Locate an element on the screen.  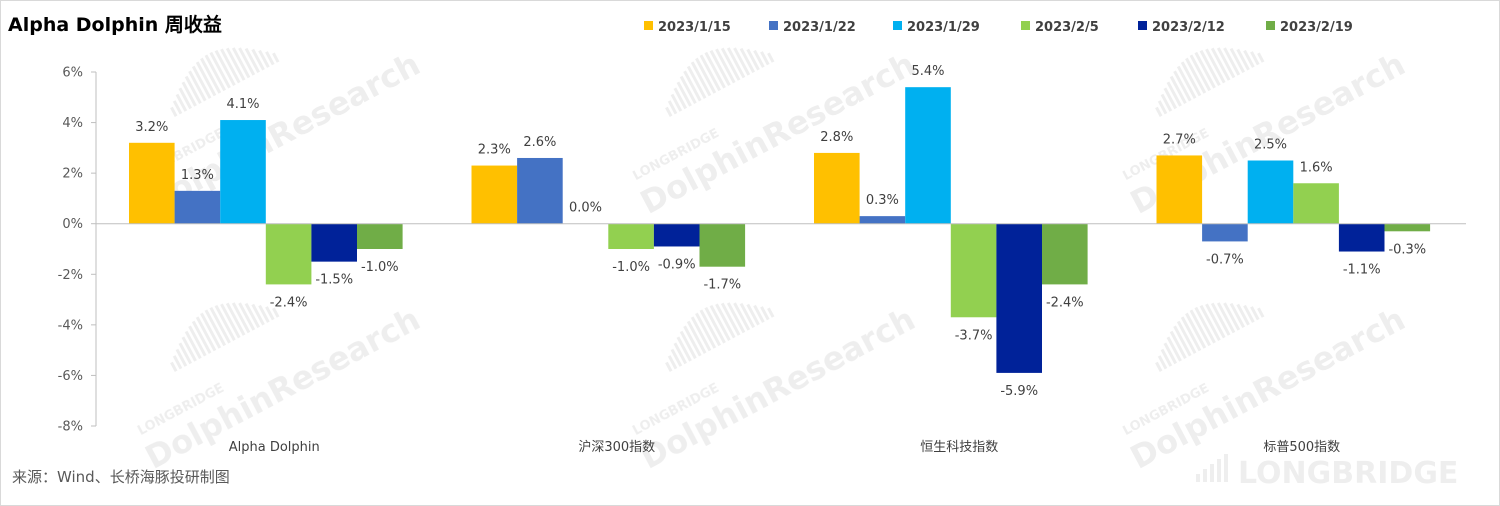
brand-text: LONGBRIDGE is located at coordinates (1348, 473).